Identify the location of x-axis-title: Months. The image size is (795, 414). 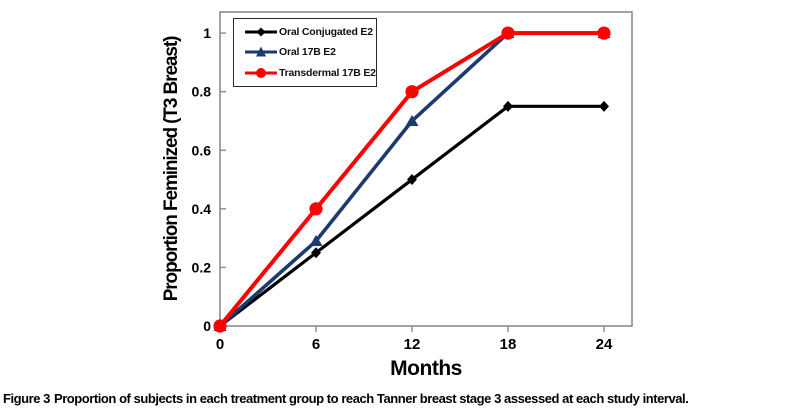
(426, 368).